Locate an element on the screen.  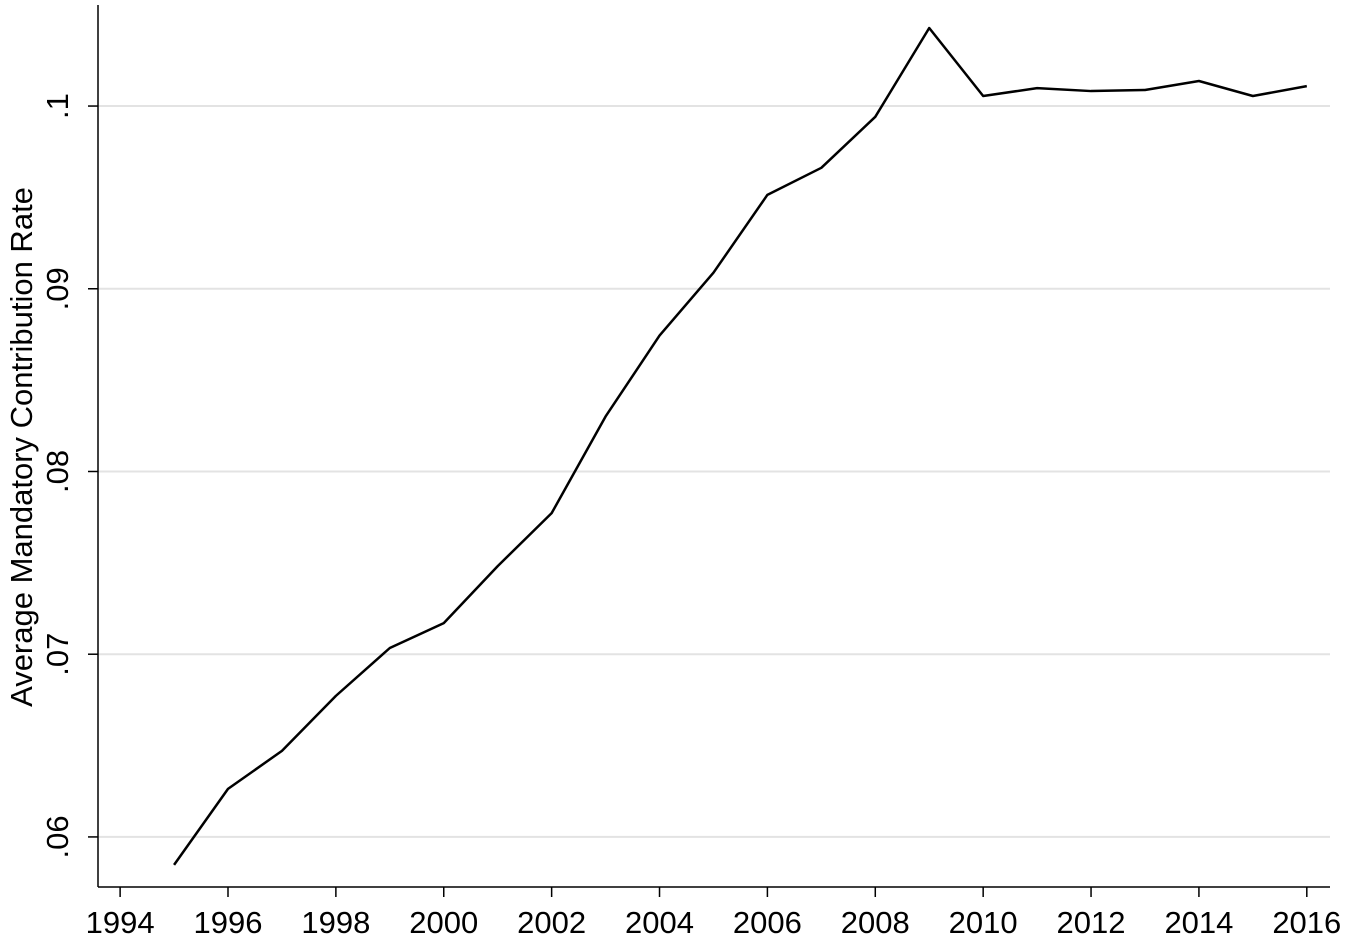
x-tick-label: 1996 is located at coordinates (228, 922).